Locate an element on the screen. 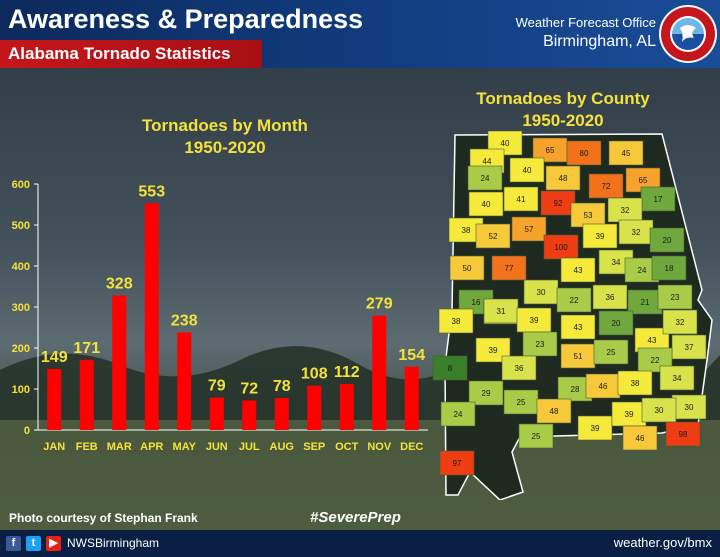 The height and width of the screenshot is (557, 720). social-handle: NWSBirmingham is located at coordinates (113, 543).